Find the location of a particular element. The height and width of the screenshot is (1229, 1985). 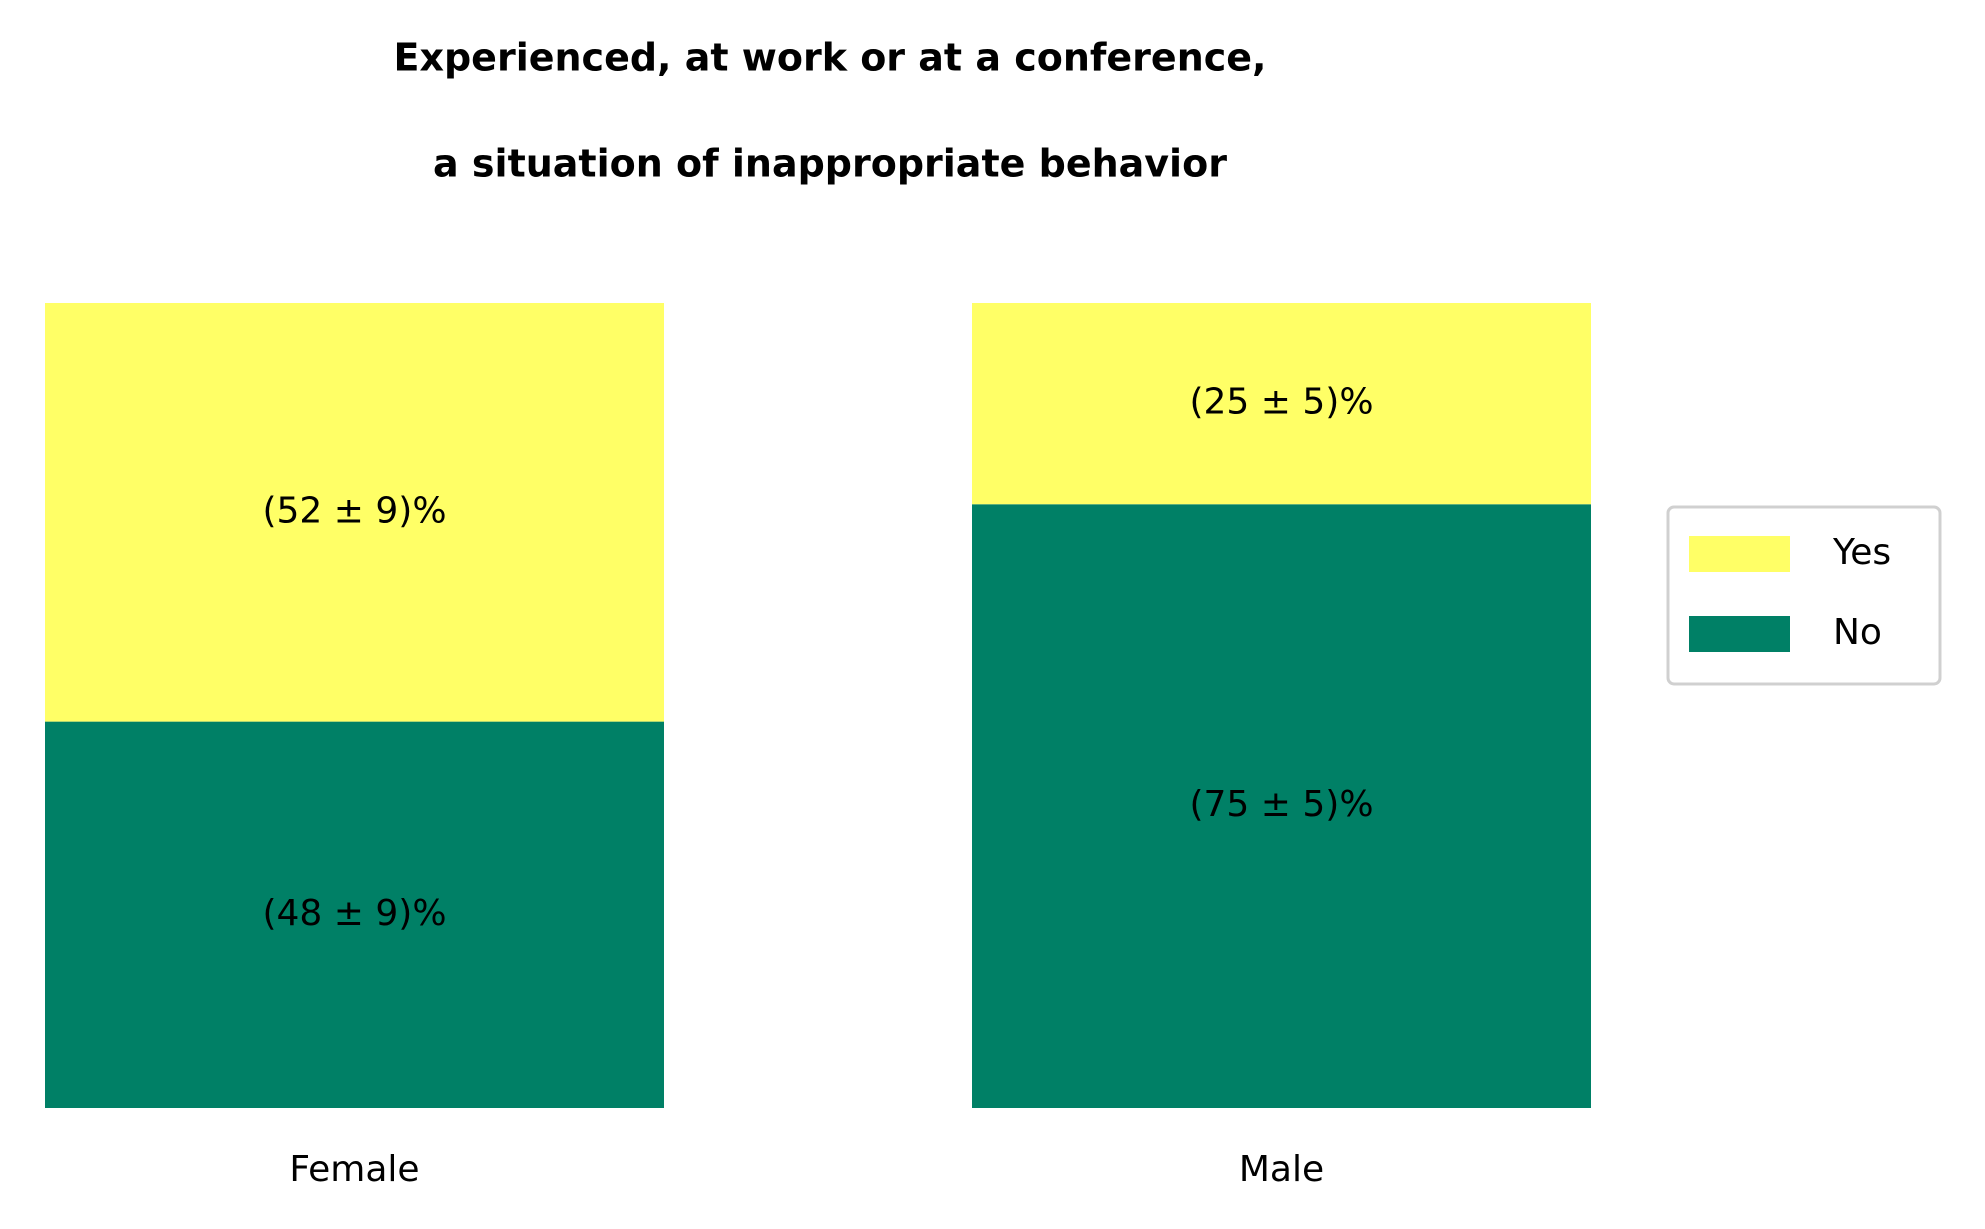

x-tick-label: Female is located at coordinates (354, 1169).